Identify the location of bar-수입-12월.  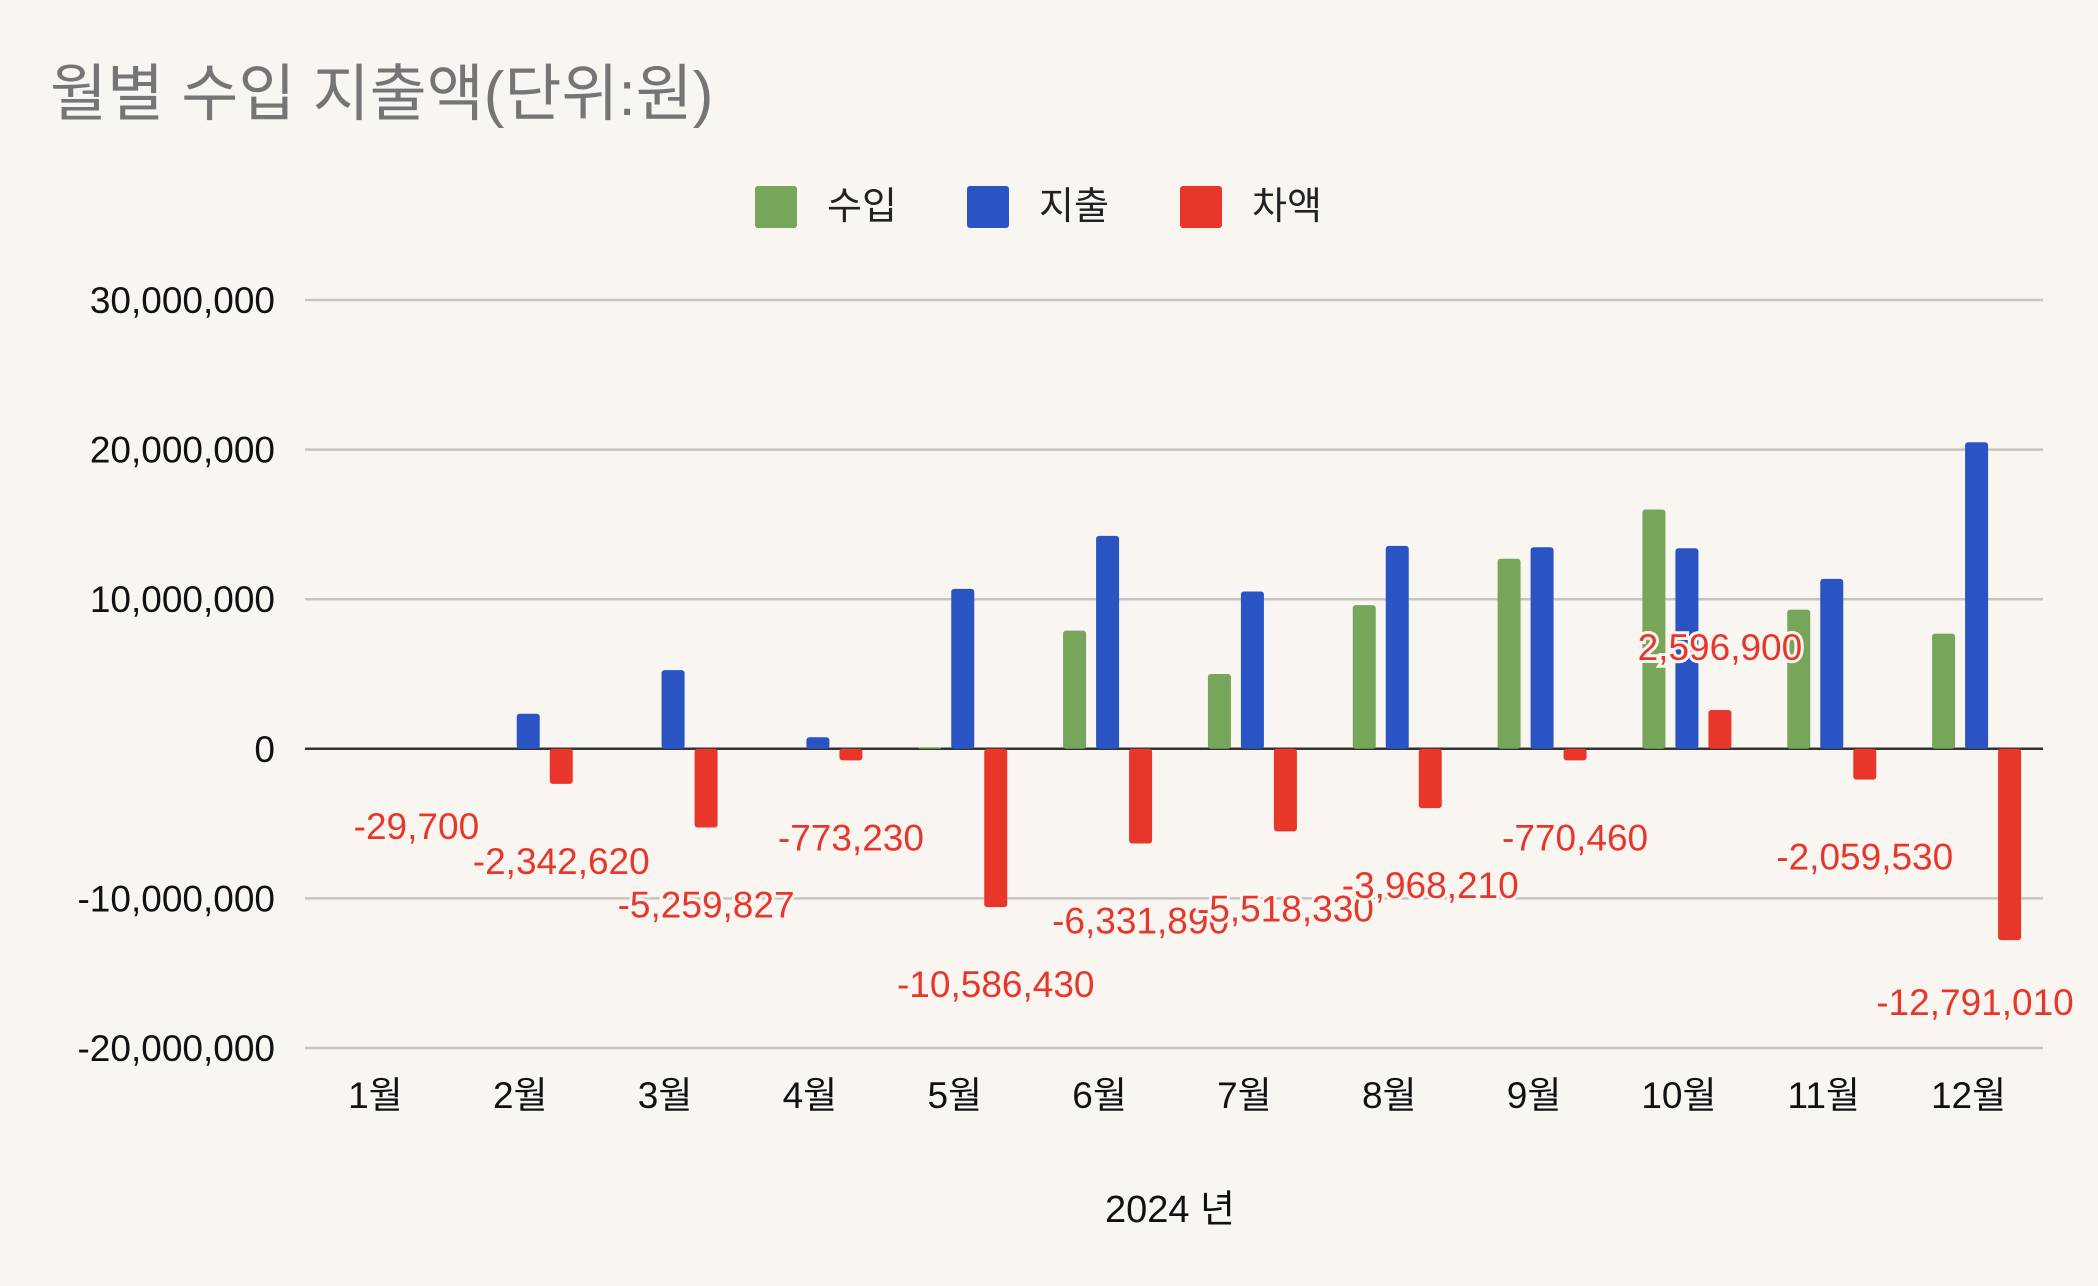
(1944, 691).